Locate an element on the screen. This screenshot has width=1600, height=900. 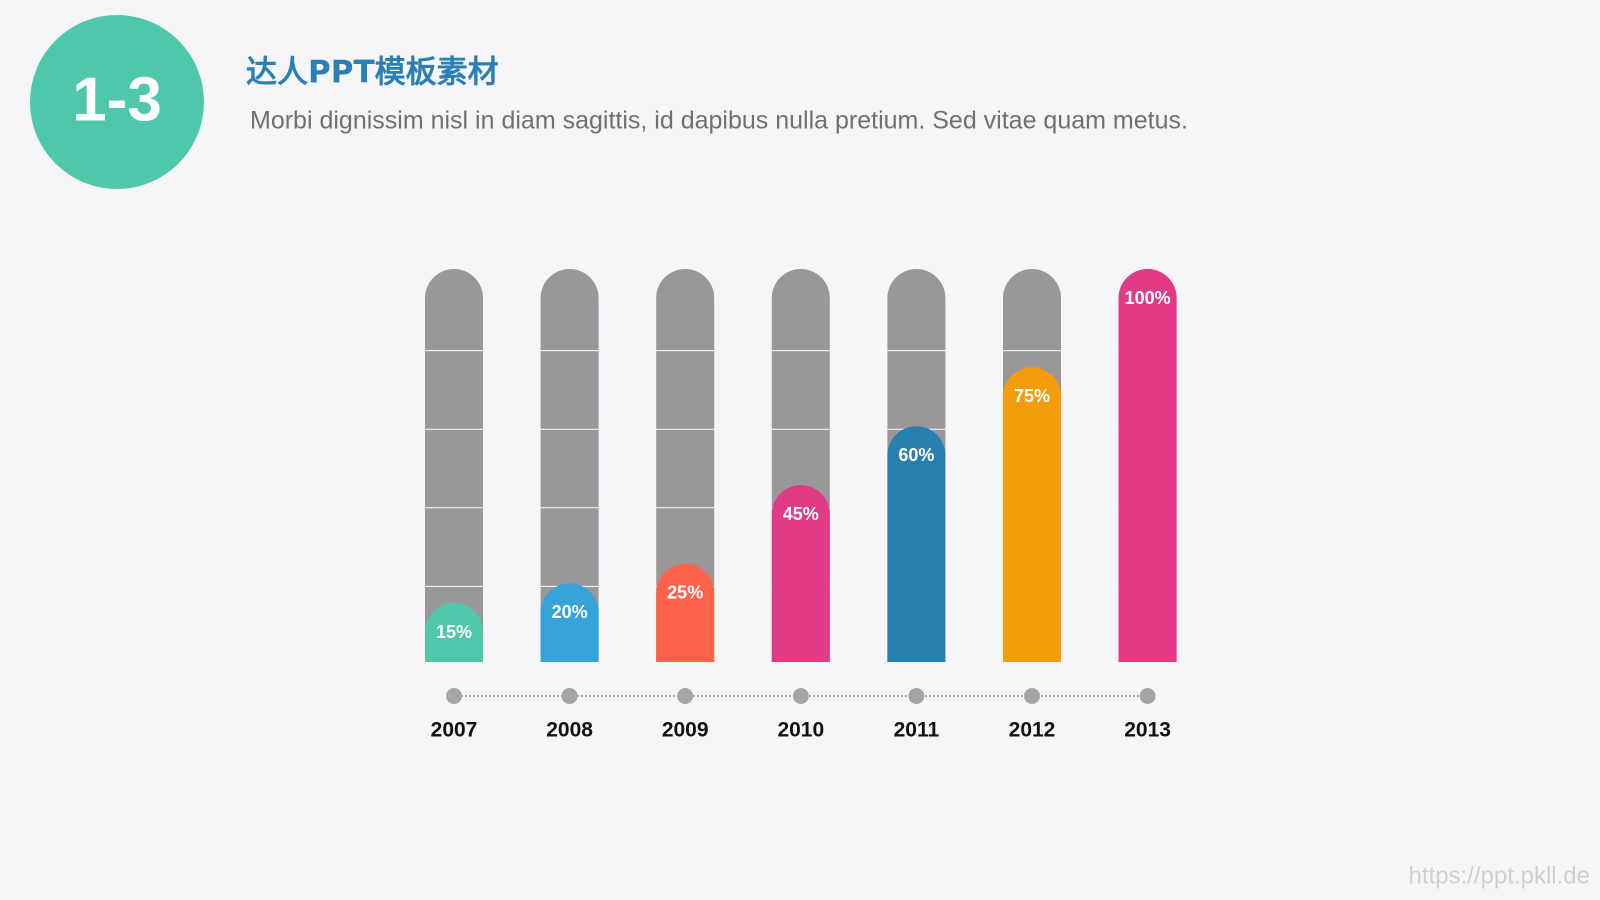
value-label: 75% is located at coordinates (1032, 396).